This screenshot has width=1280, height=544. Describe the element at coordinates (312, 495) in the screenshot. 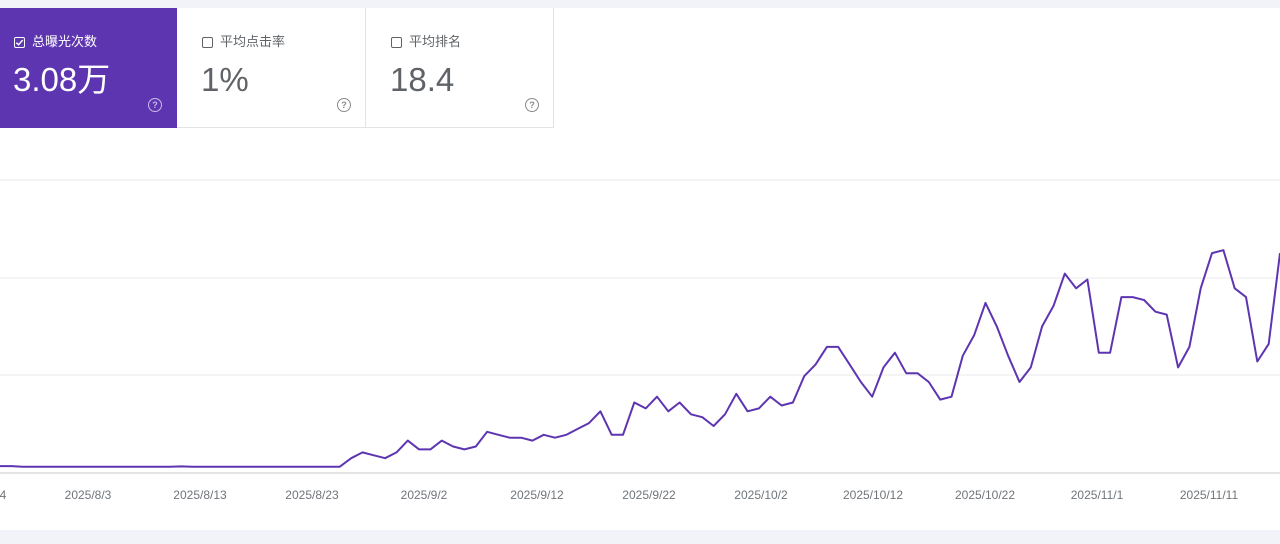

I see `x-tick-label: 2025/8/23` at that location.